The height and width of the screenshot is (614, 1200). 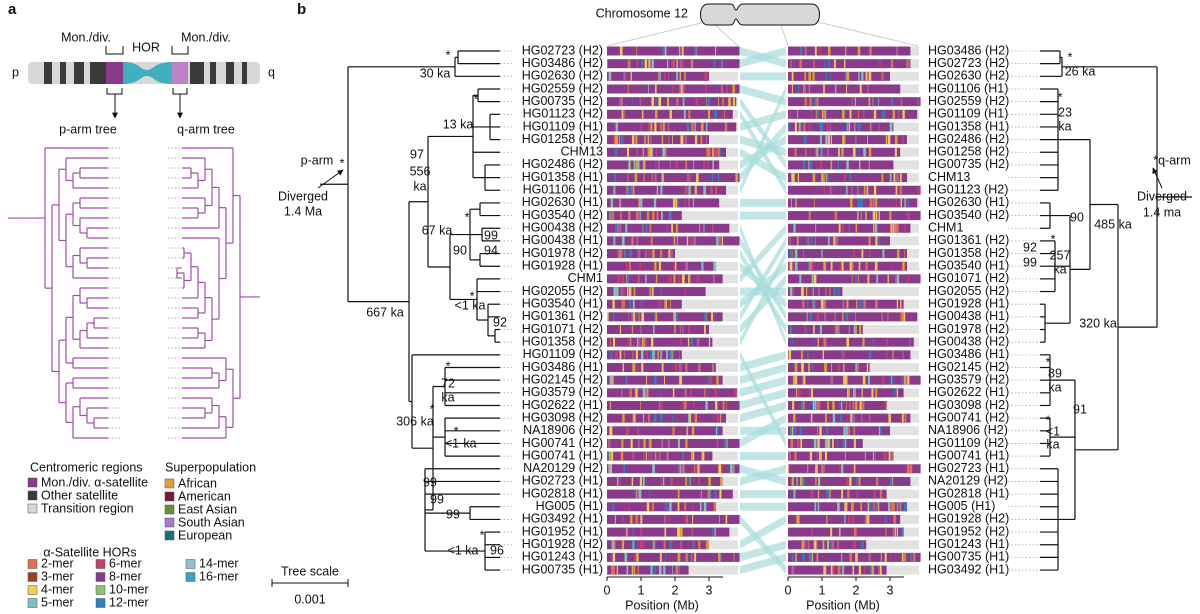 I want to click on sample-label: CHM13, so click(x=949, y=177).